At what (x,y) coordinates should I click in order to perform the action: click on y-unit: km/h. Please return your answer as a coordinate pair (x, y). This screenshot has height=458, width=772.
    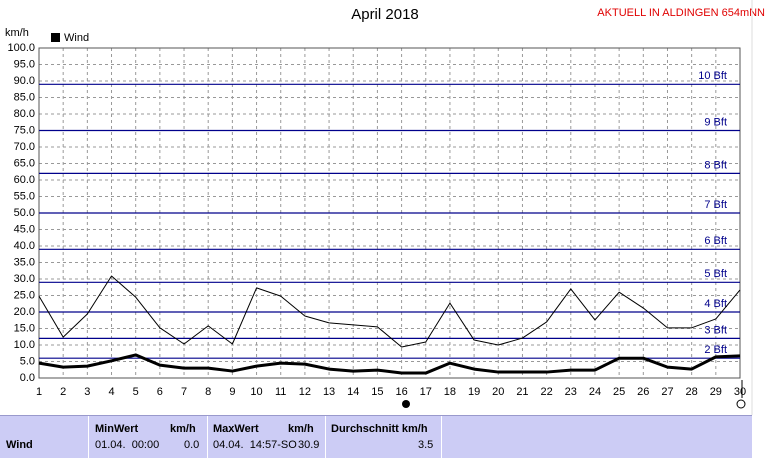
    Looking at the image, I should click on (17, 33).